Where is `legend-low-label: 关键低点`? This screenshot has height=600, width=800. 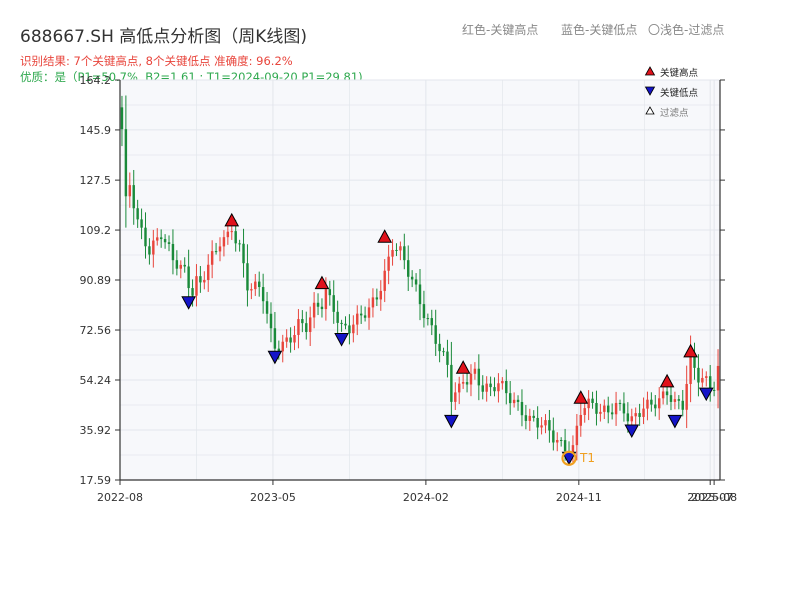
legend-low-label: 关键低点 is located at coordinates (679, 93).